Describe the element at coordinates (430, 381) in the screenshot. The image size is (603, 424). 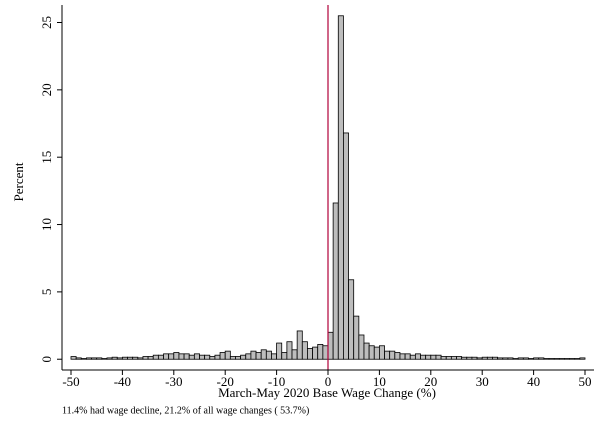
I see `x-tick-label: 20` at that location.